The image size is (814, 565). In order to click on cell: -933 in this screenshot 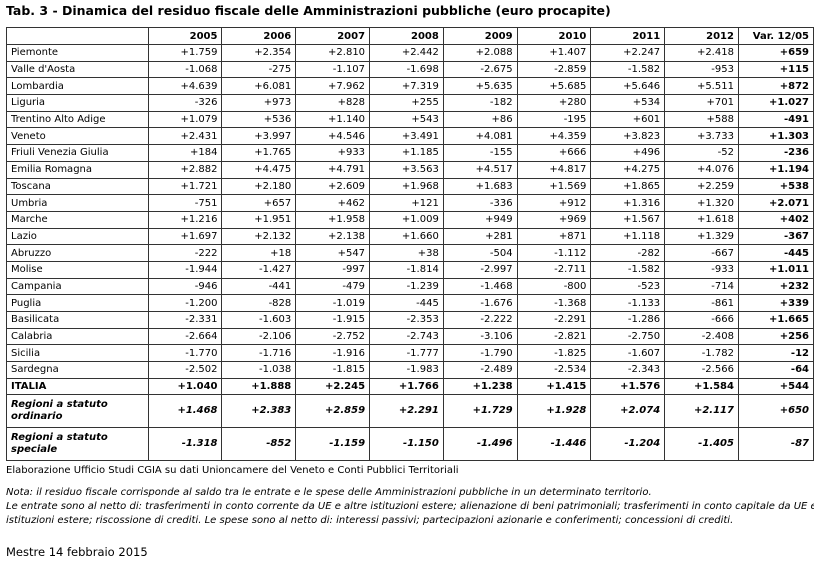, I will do `click(701, 269)`.